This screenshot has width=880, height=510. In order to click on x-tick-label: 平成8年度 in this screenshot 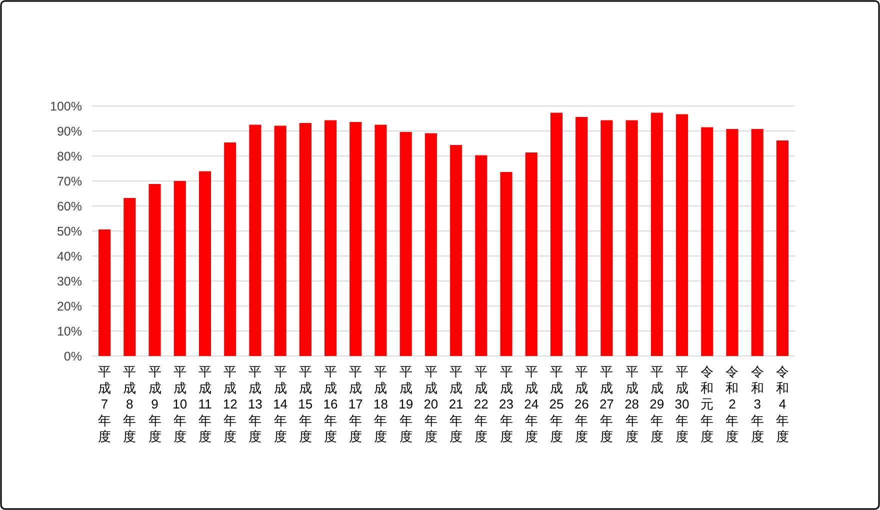, I will do `click(129, 404)`.